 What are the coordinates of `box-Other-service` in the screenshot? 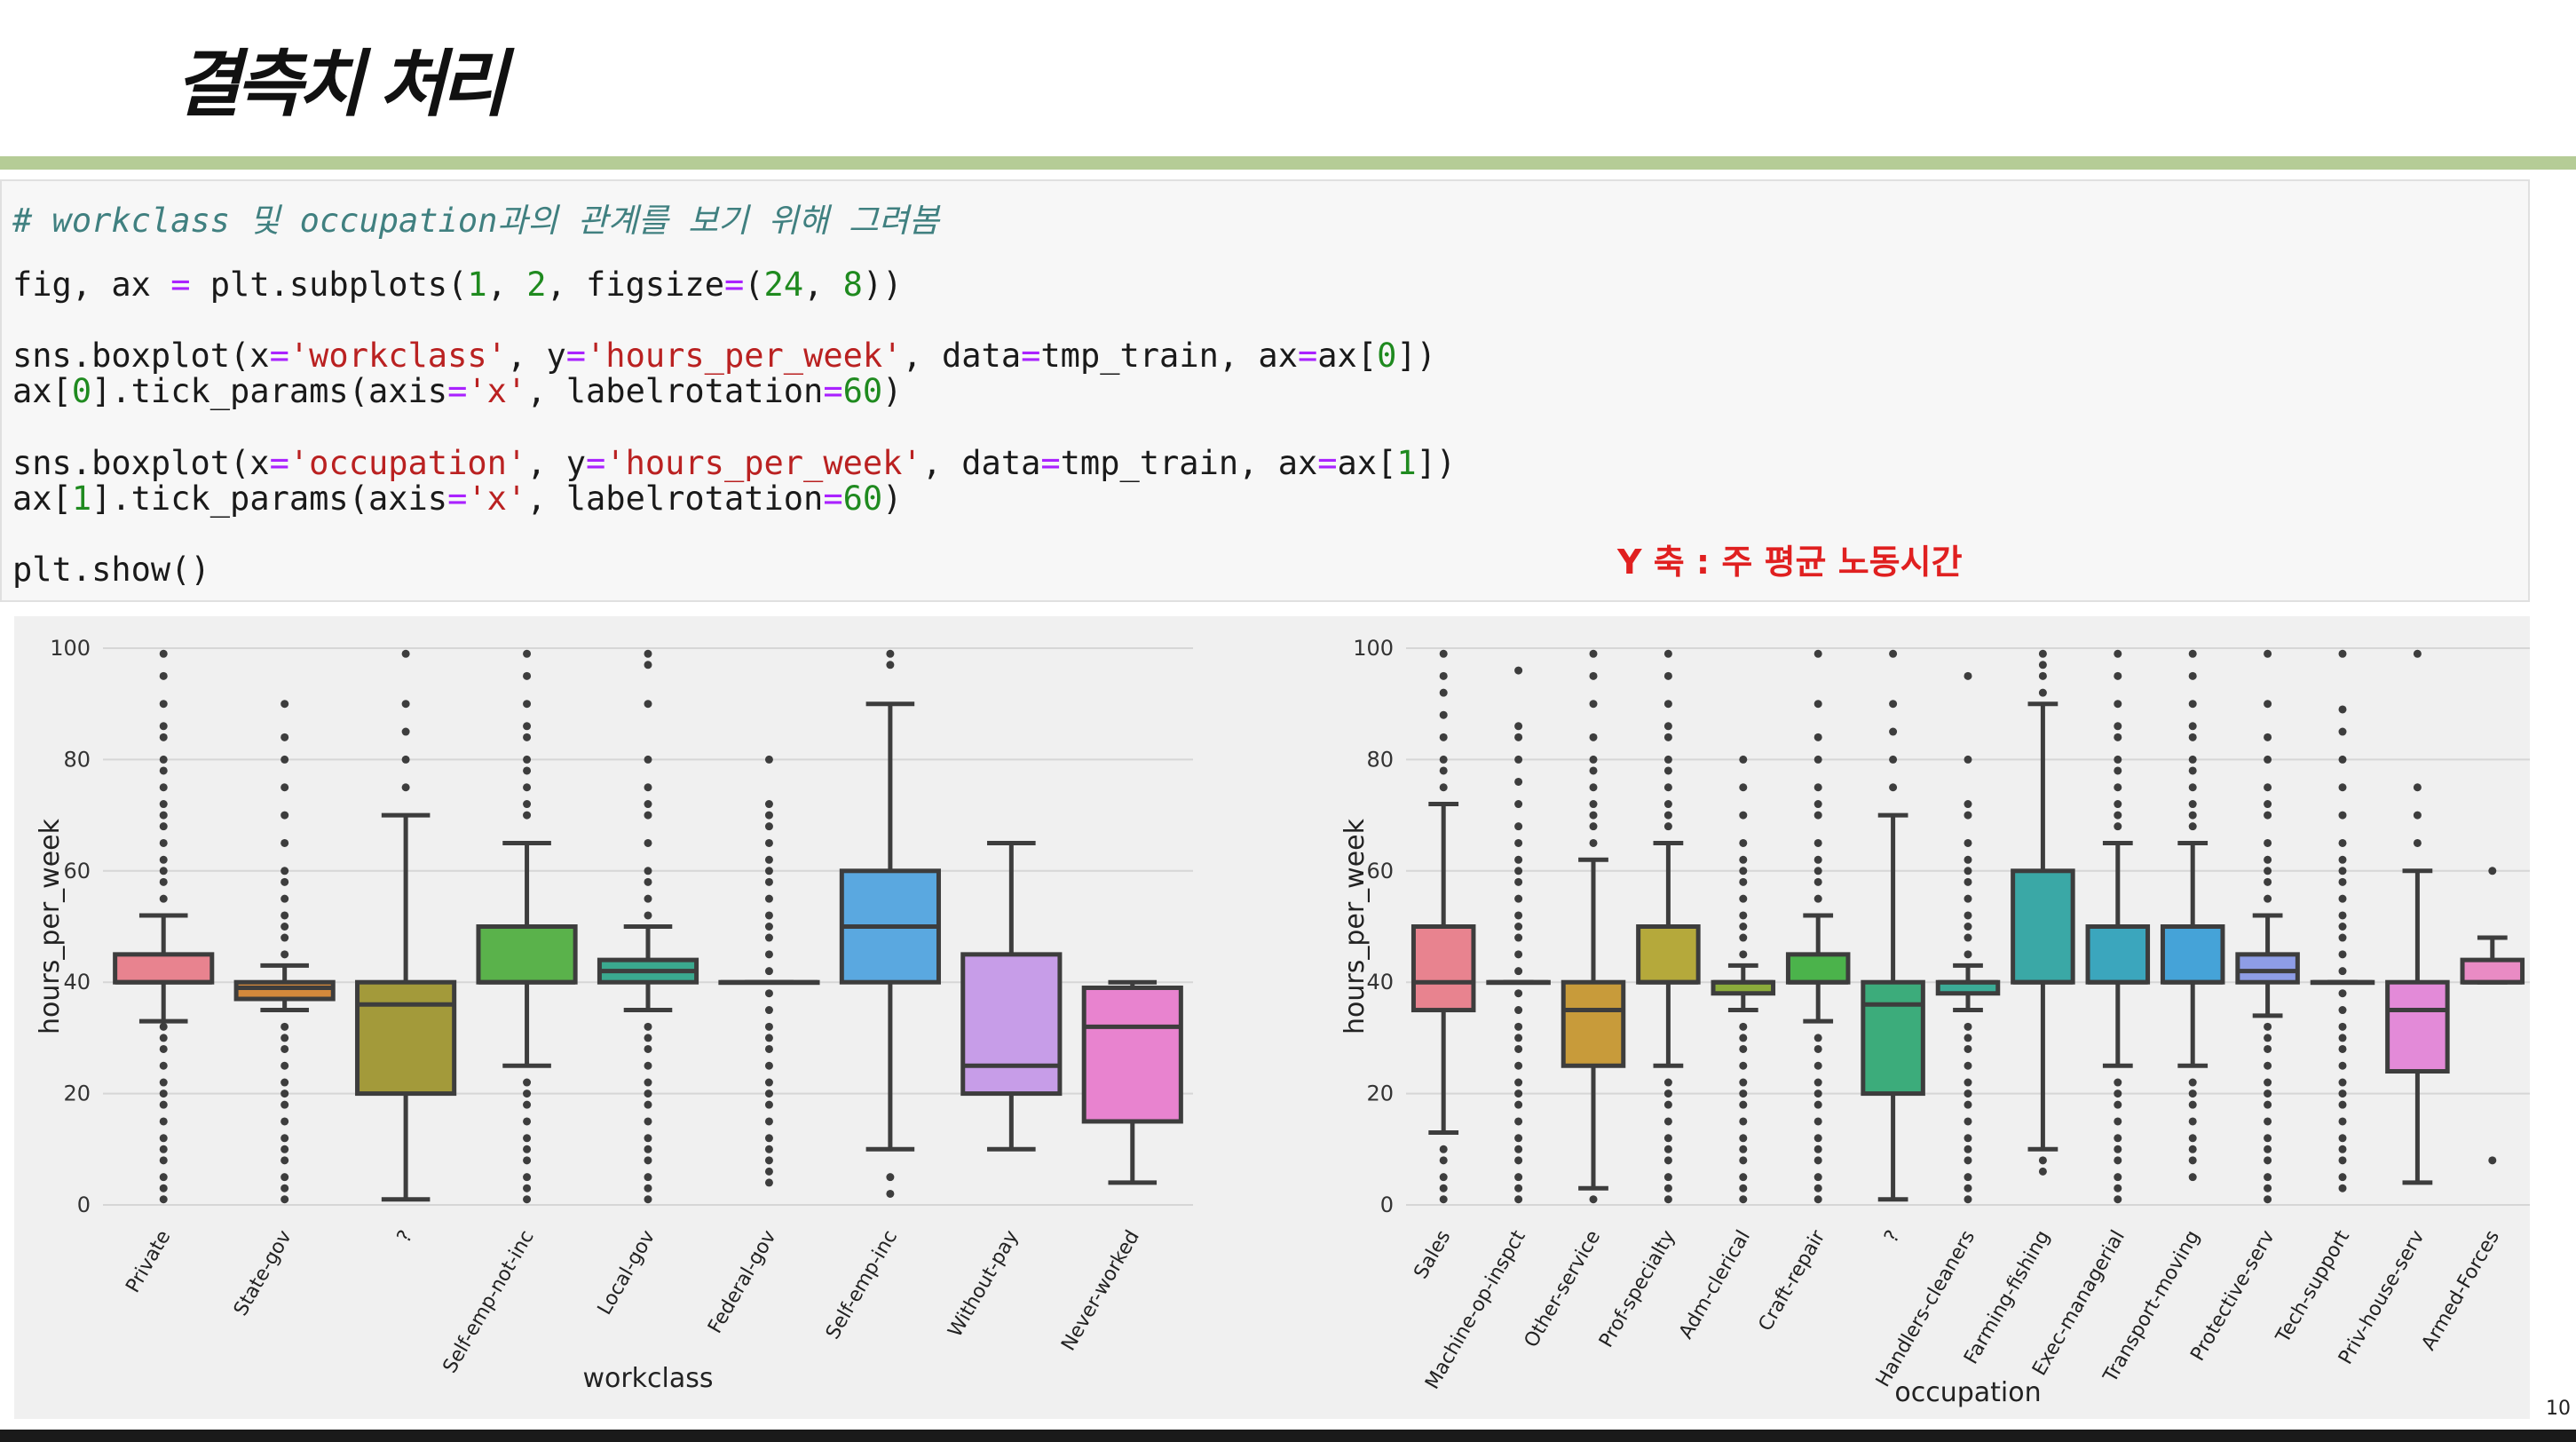 It's located at (1593, 1023).